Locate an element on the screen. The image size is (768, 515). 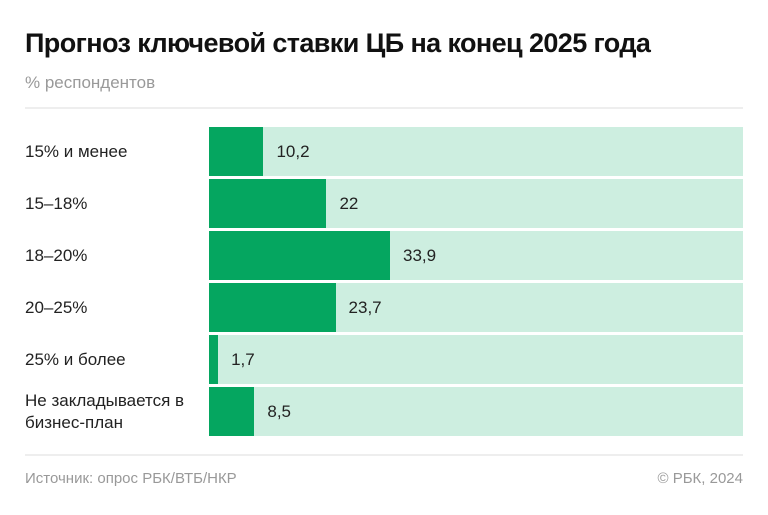
value-label: 1,7 is located at coordinates (243, 359).